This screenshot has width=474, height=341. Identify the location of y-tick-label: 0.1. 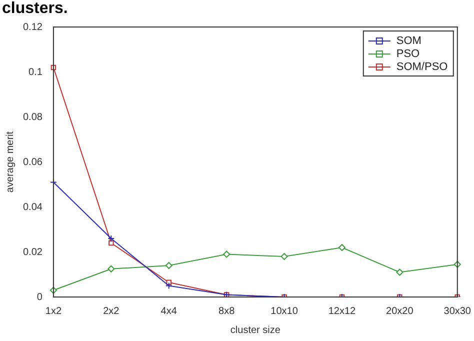
(35, 72).